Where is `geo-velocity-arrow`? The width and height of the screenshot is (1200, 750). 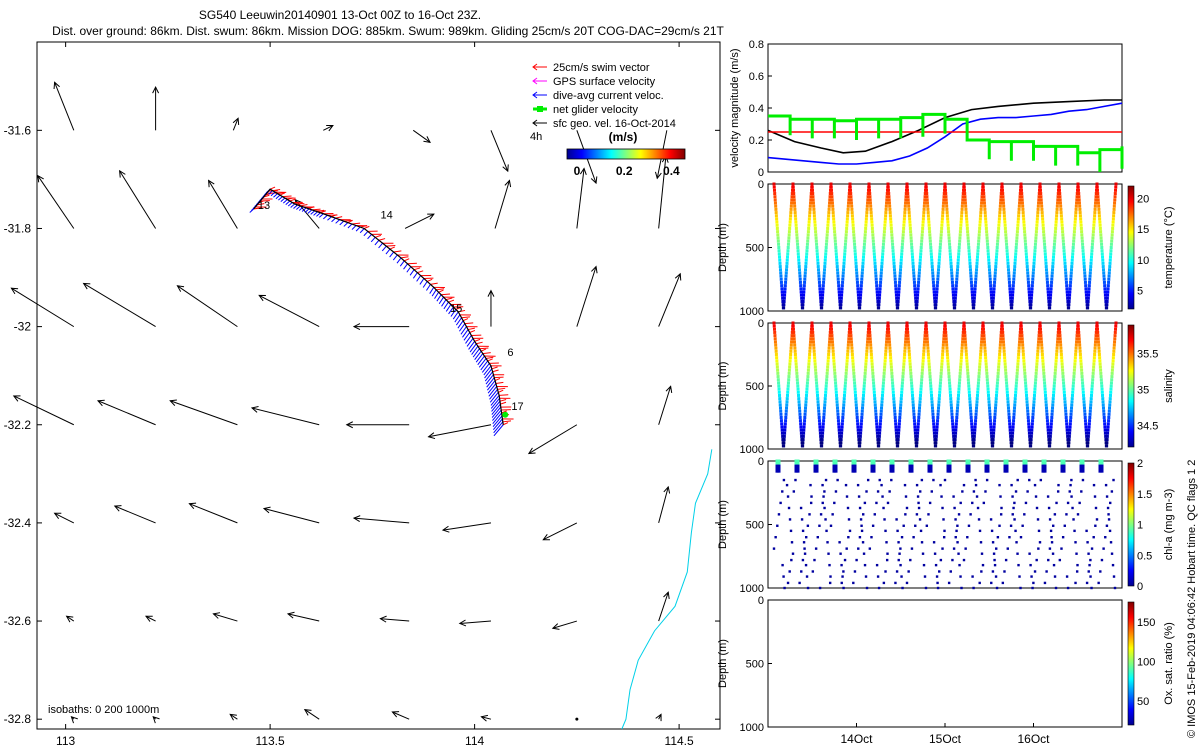 geo-velocity-arrow is located at coordinates (552, 439).